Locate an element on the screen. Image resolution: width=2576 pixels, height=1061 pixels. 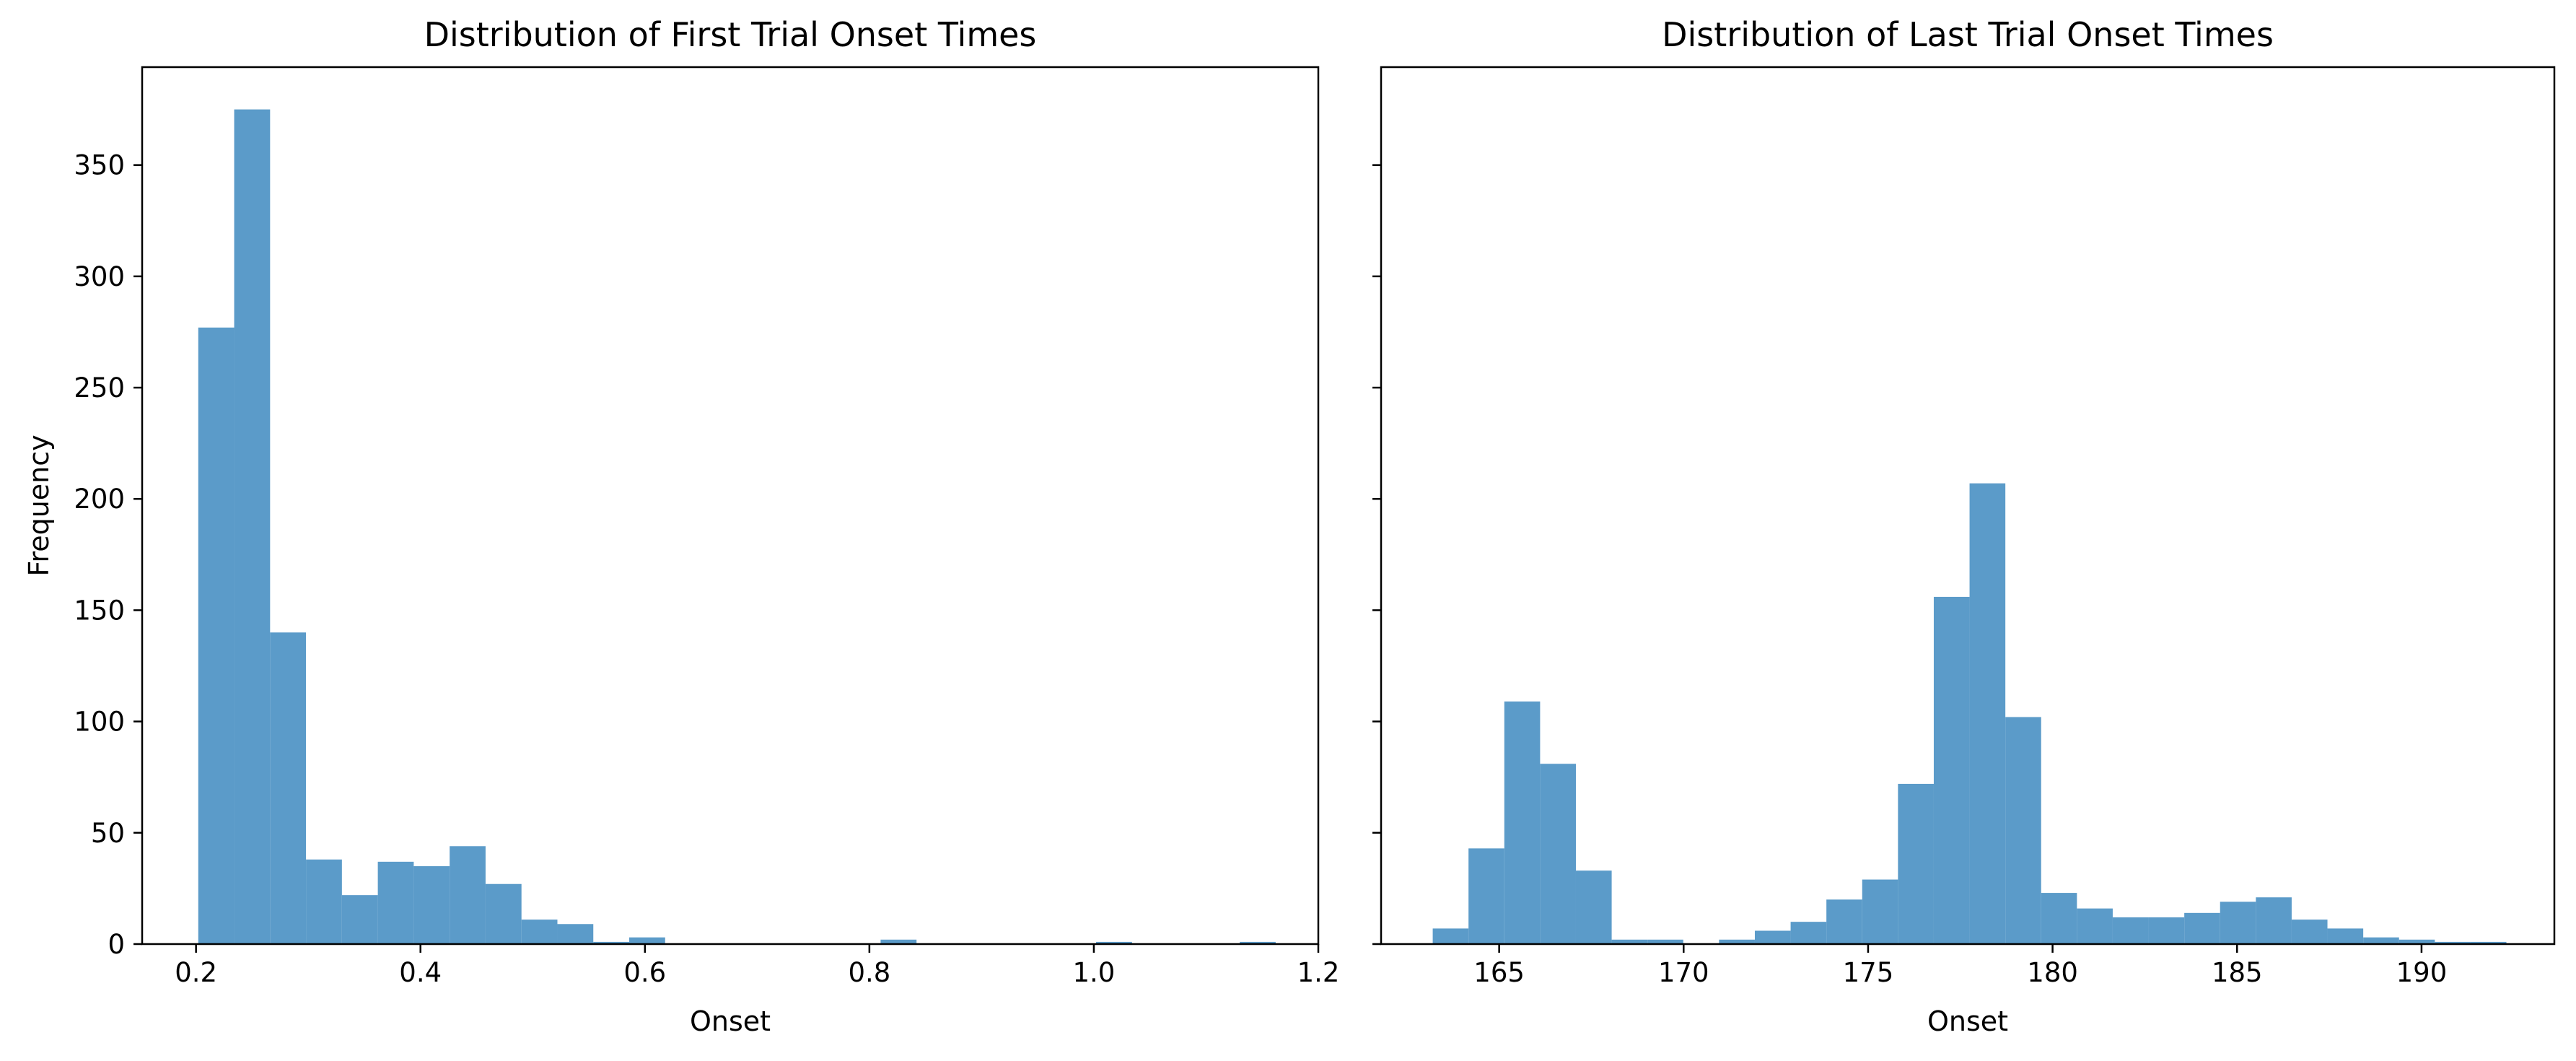
x-tick-label: 0.4 is located at coordinates (421, 972).